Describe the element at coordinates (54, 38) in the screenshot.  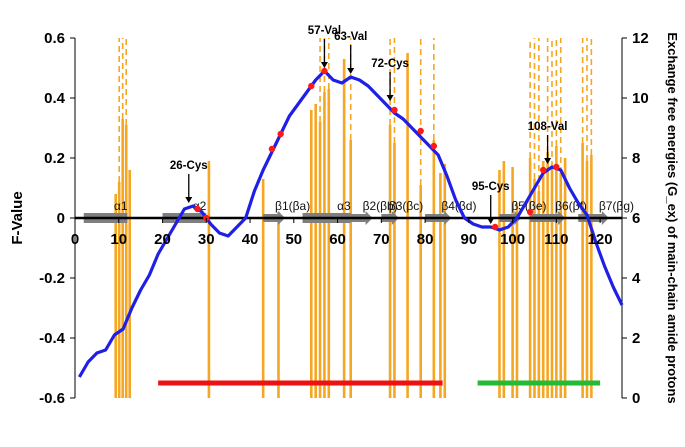
I see `y-left-tick-label: 0.6` at that location.